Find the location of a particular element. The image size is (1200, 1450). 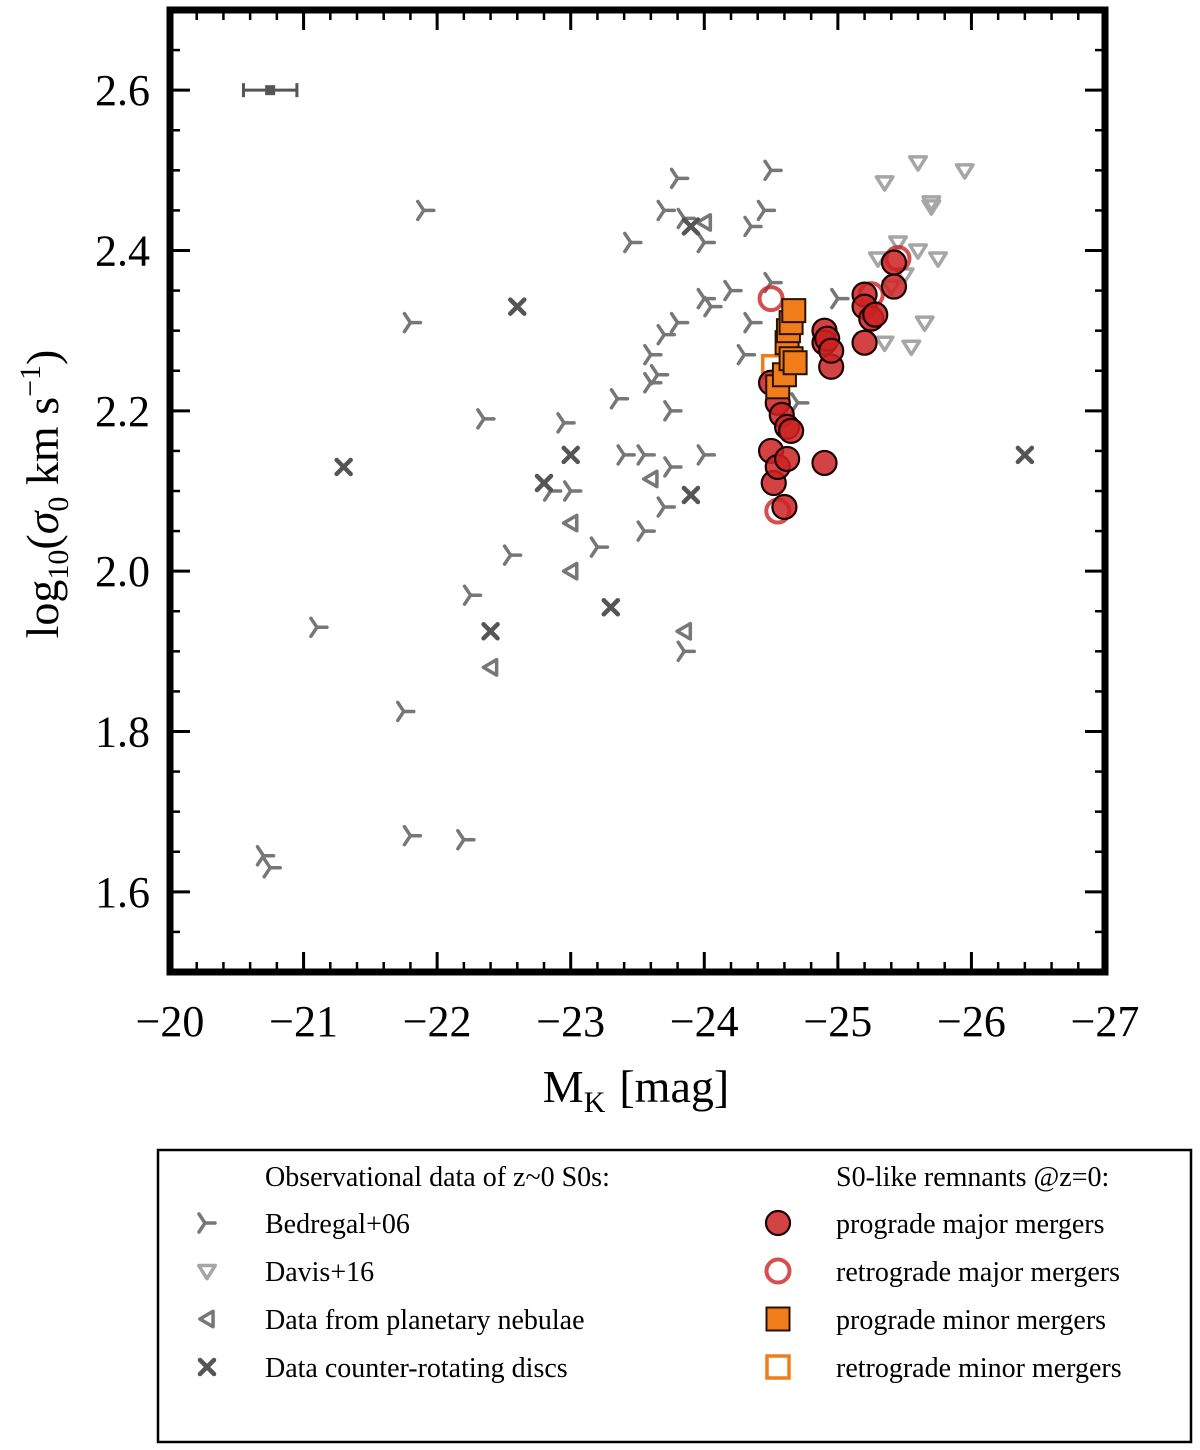

legend-label-retrograde-major: retrograde major mergers is located at coordinates (978, 1272).